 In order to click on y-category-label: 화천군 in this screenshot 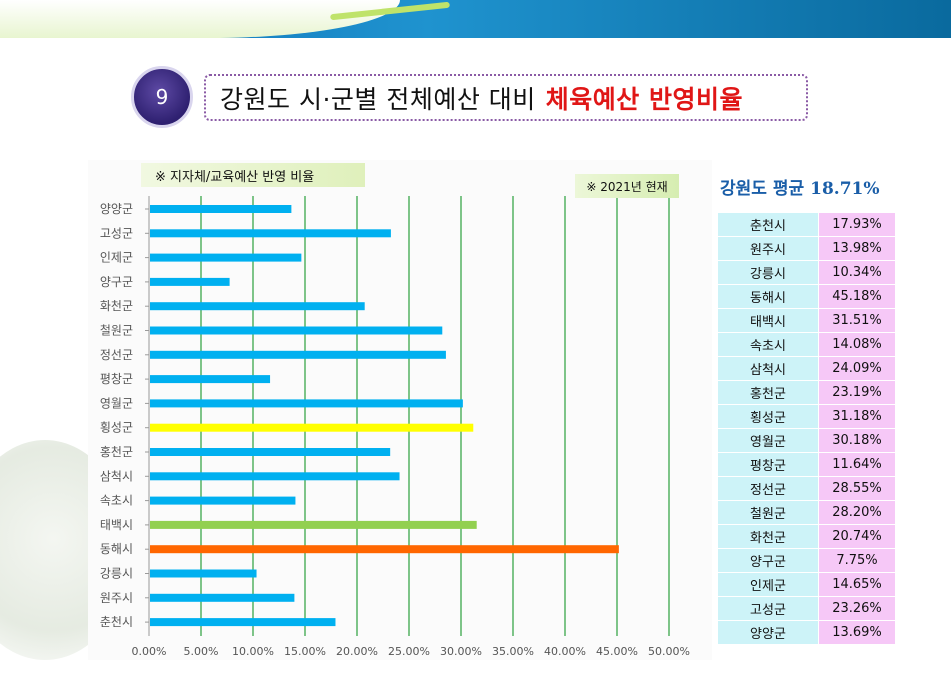, I will do `click(116, 305)`.